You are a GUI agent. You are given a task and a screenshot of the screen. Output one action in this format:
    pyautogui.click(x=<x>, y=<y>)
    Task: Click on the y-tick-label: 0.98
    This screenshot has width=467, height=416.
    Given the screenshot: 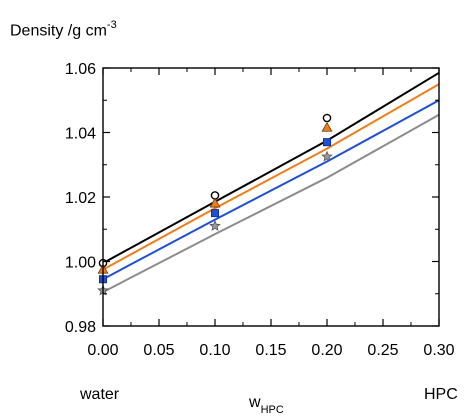 What is the action you would take?
    pyautogui.click(x=80, y=327)
    